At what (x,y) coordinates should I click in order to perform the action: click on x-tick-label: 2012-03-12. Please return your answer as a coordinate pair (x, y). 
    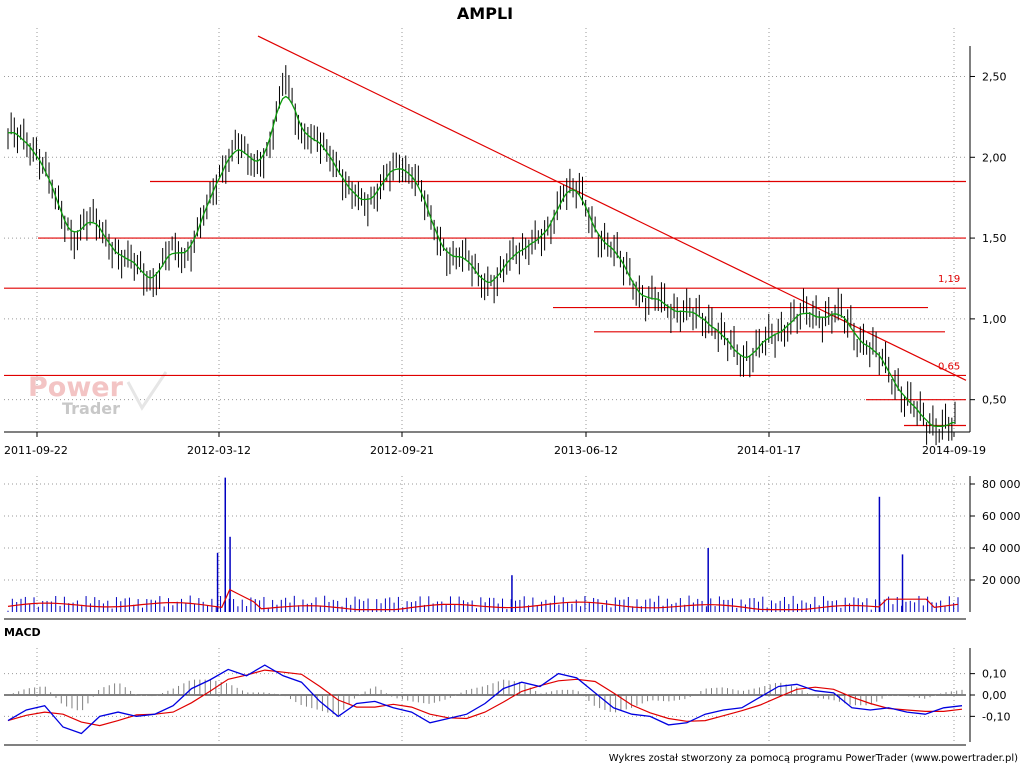
    Looking at the image, I should click on (219, 450).